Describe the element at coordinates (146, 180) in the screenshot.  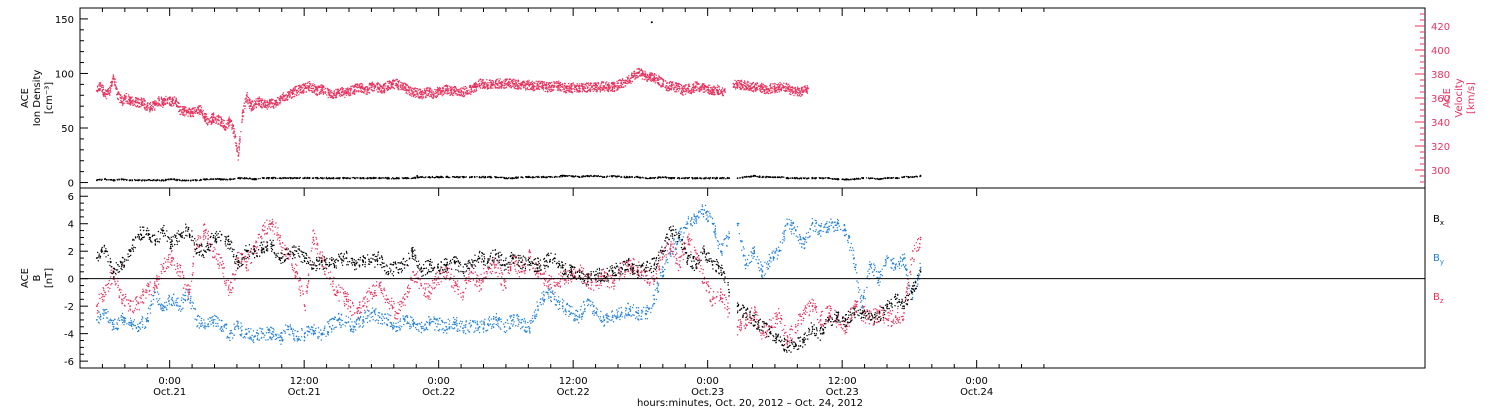
I see `density-point` at that location.